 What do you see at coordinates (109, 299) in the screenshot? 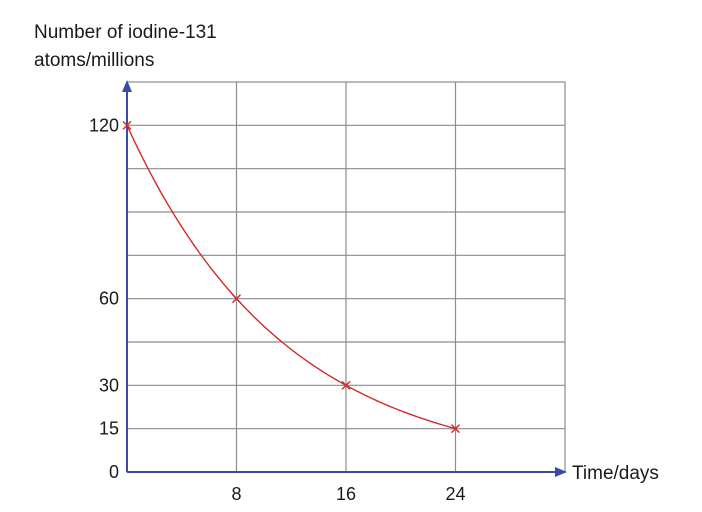
I see `y-tick-label: 60` at bounding box center [109, 299].